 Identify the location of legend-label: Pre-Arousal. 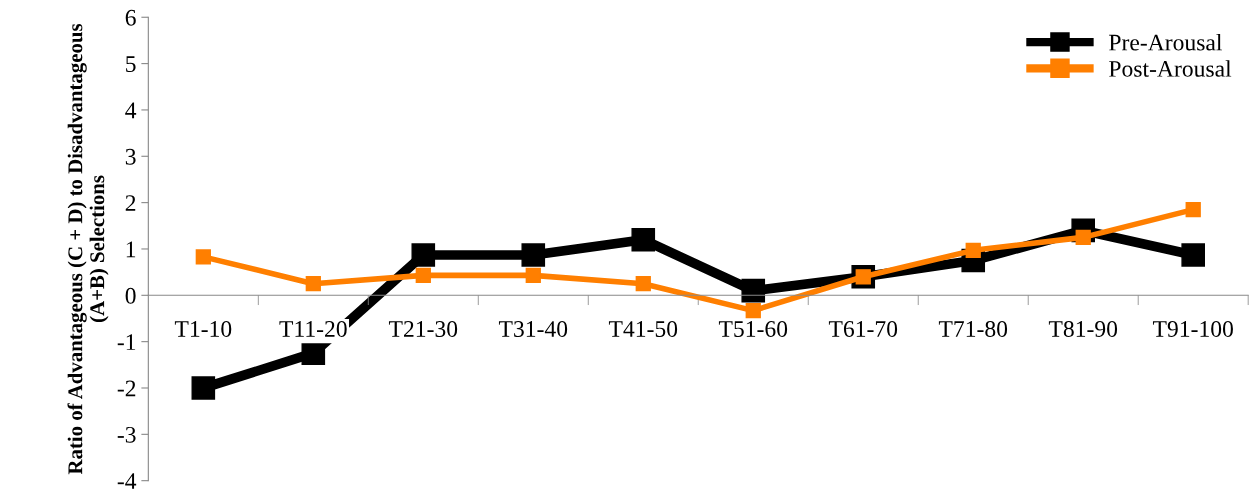
(1165, 42).